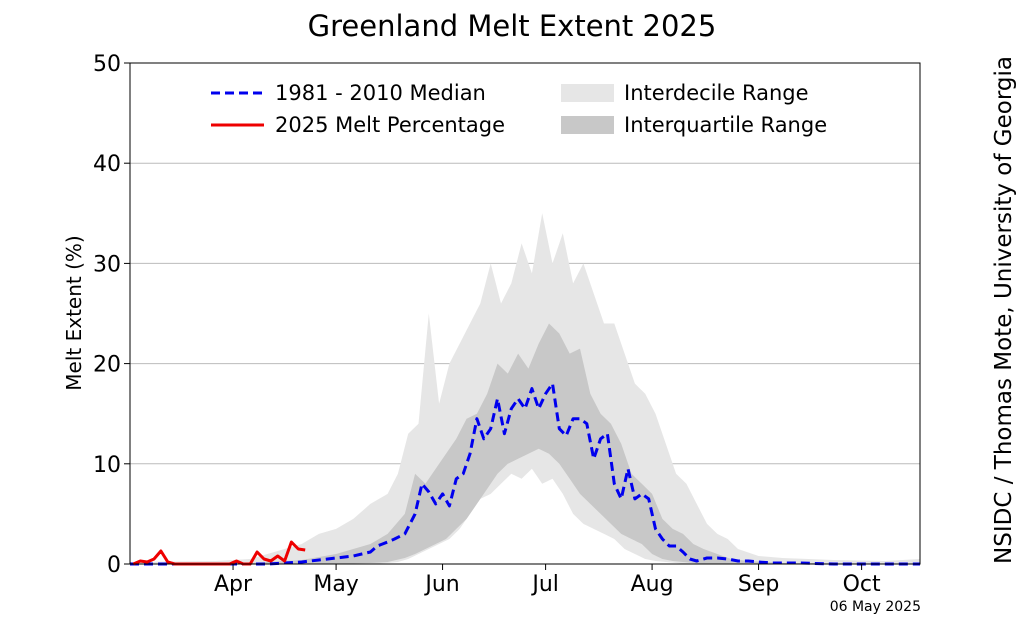  Describe the element at coordinates (380, 93) in the screenshot. I see `legend-median-label: 1981 - 2010 Median` at that location.